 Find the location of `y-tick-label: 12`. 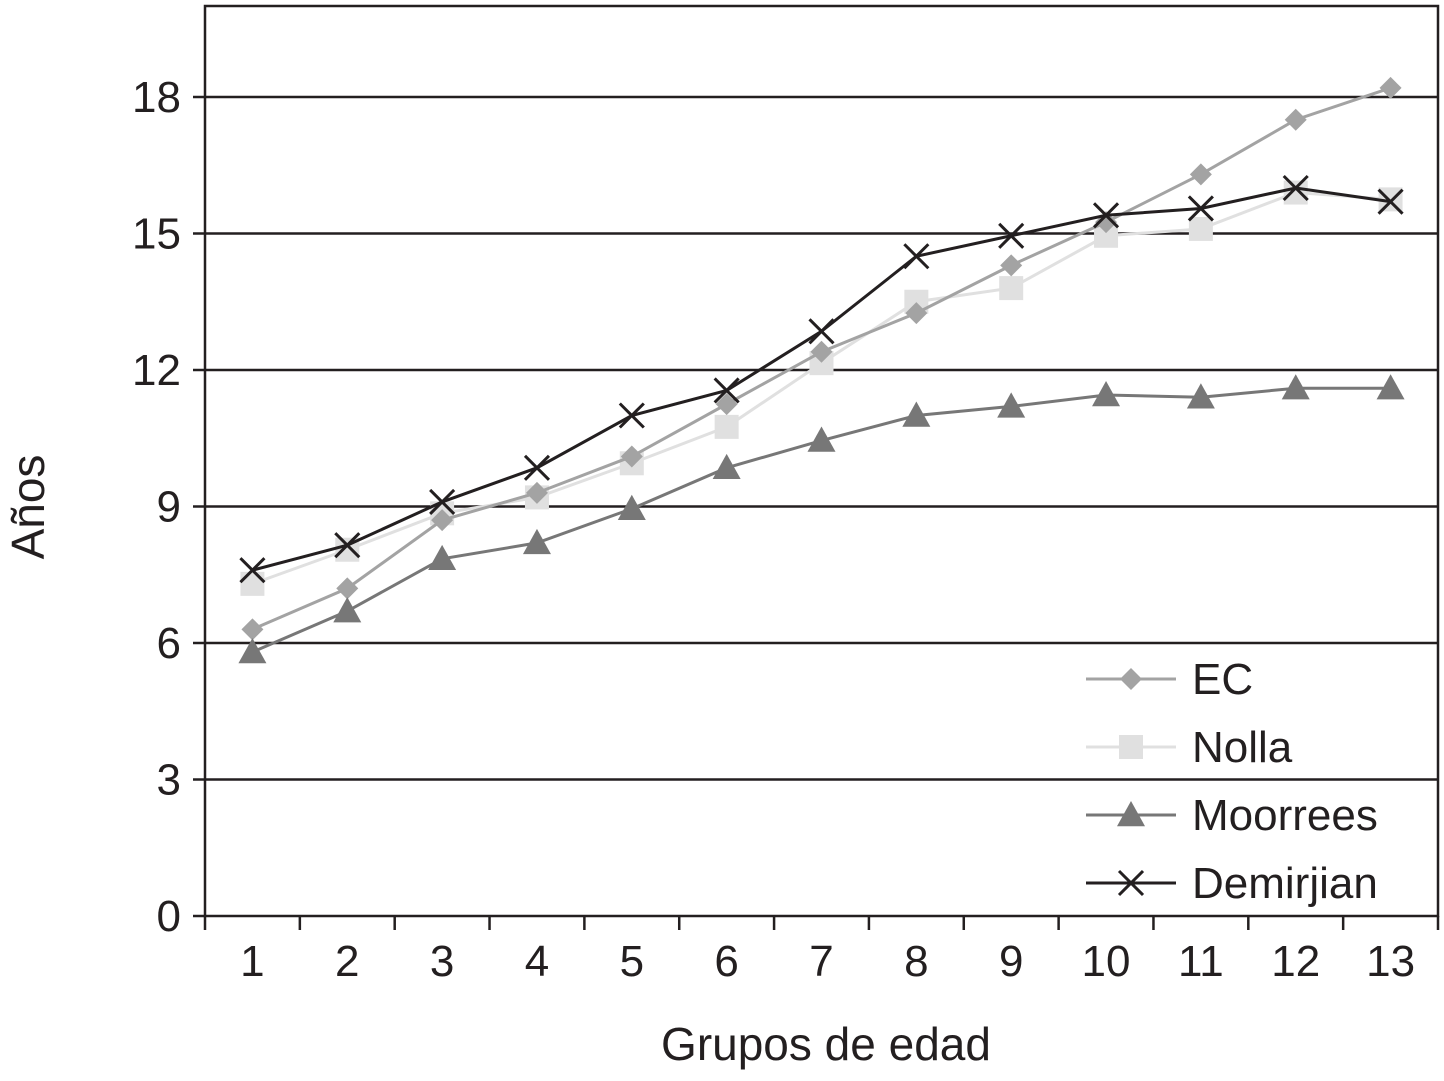

y-tick-label: 12 is located at coordinates (156, 370).